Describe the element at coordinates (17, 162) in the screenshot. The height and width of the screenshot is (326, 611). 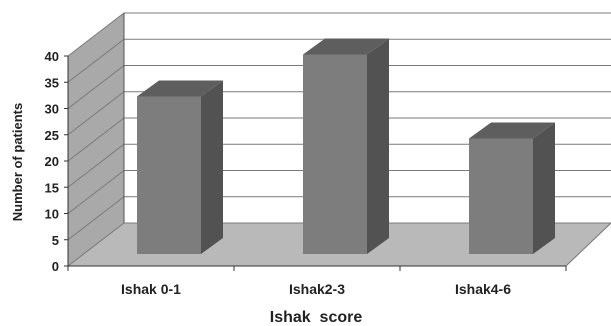
I see `y-axis-title: Number of patients` at that location.